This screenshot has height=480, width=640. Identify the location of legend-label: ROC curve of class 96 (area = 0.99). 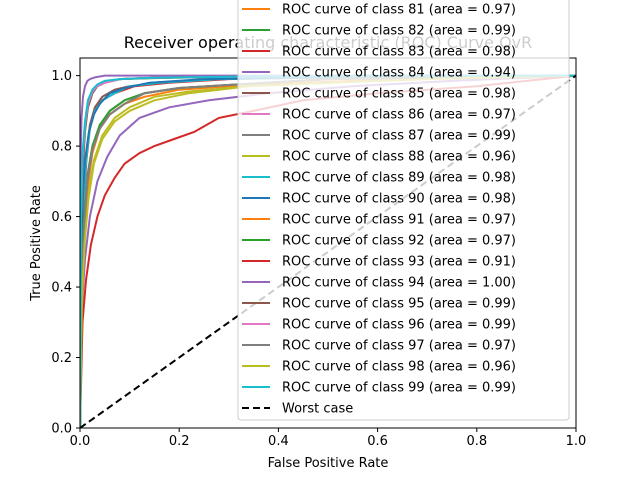
(399, 325).